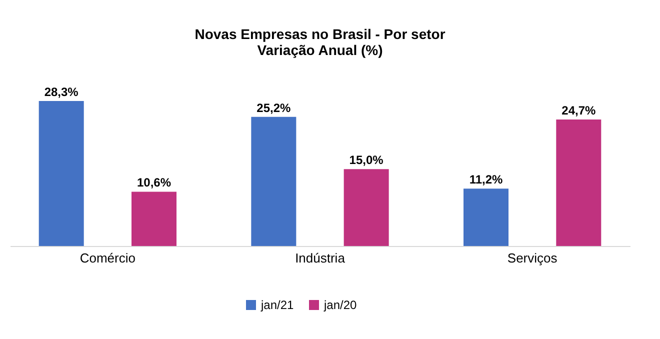  Describe the element at coordinates (320, 258) in the screenshot. I see `x-tick-label: Indústria` at that location.